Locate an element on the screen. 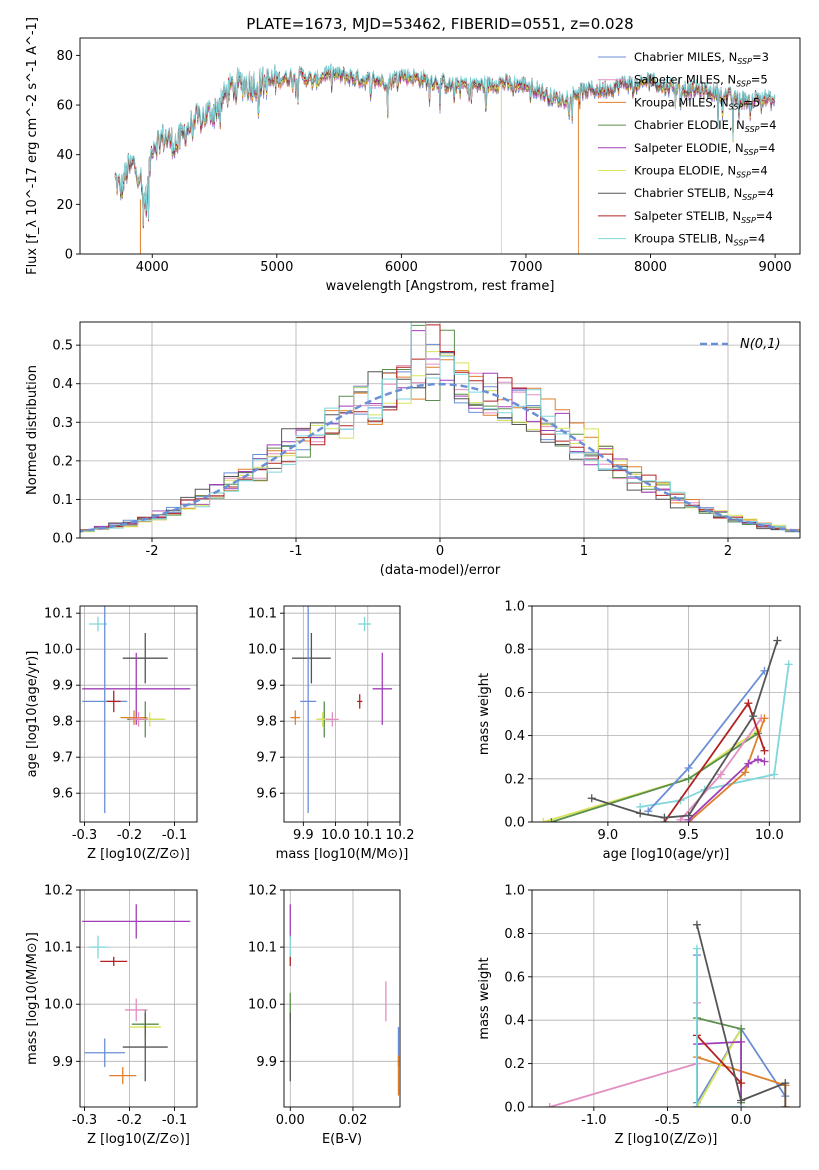 This screenshot has height=1170, width=819. x-tick-label: 9.9 is located at coordinates (303, 835).